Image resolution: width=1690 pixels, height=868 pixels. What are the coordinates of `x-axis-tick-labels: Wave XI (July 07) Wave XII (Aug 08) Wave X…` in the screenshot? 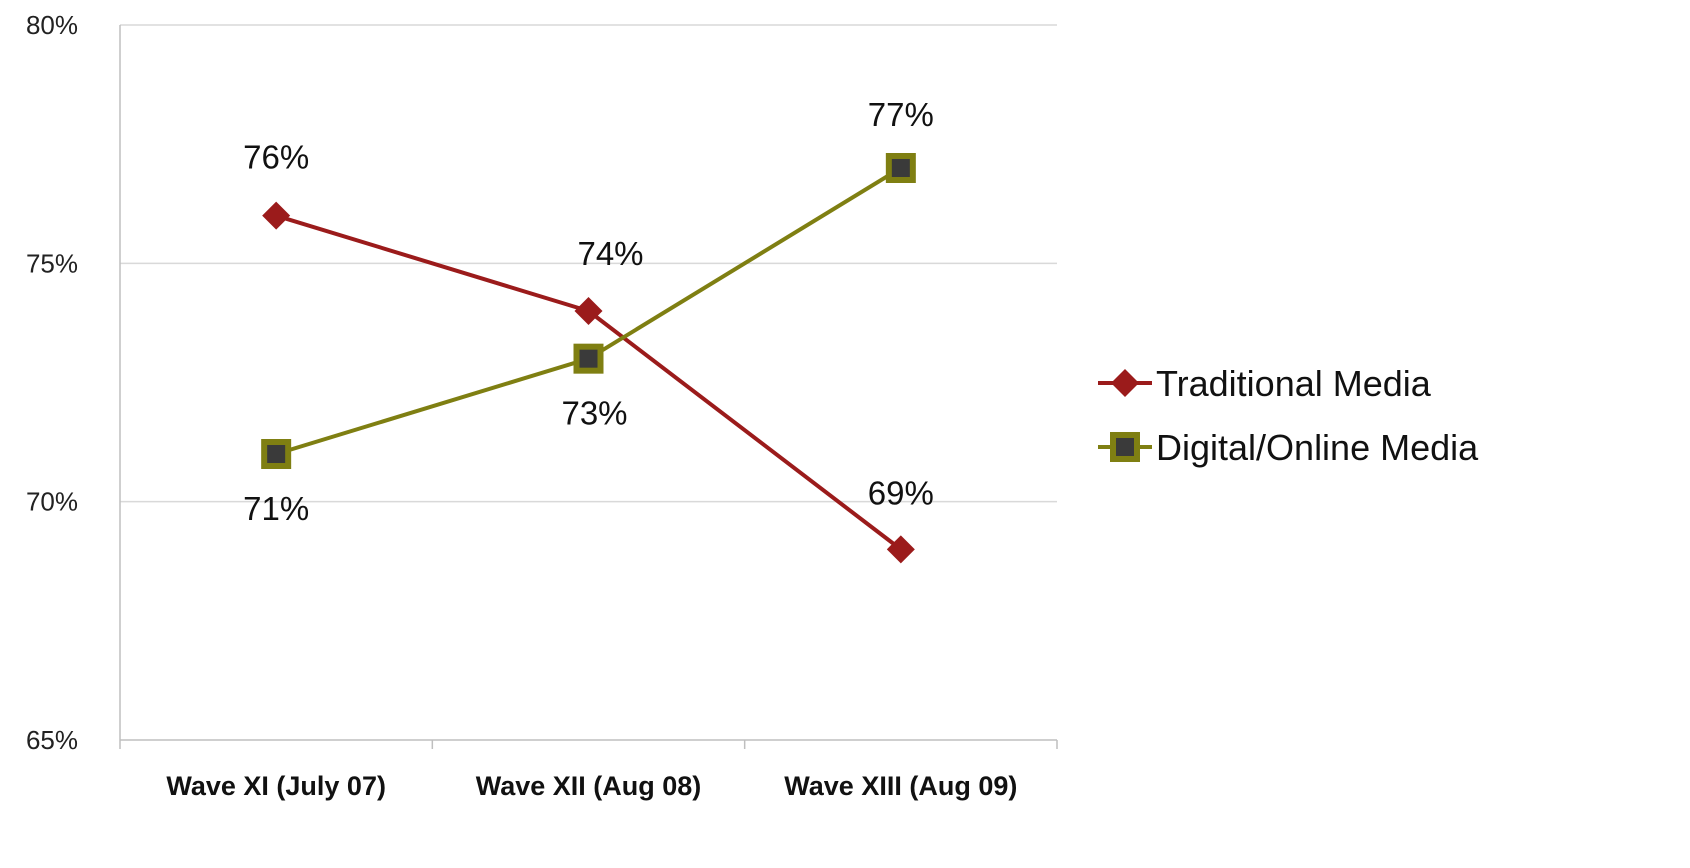 It's located at (591, 786).